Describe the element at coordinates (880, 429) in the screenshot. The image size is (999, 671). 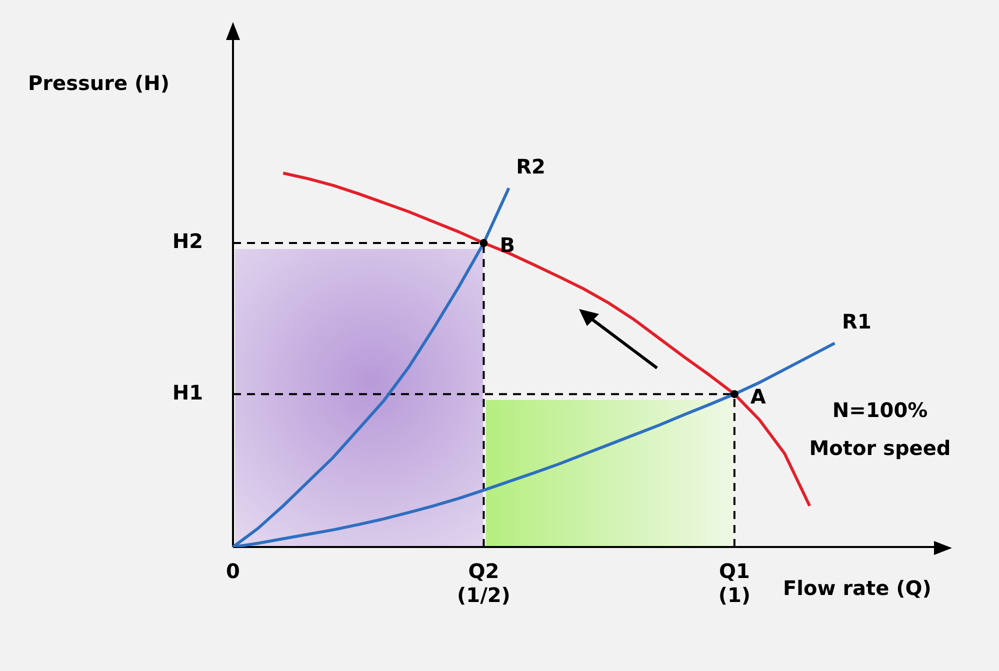
I see `annotation: N=100% Motor speed` at that location.